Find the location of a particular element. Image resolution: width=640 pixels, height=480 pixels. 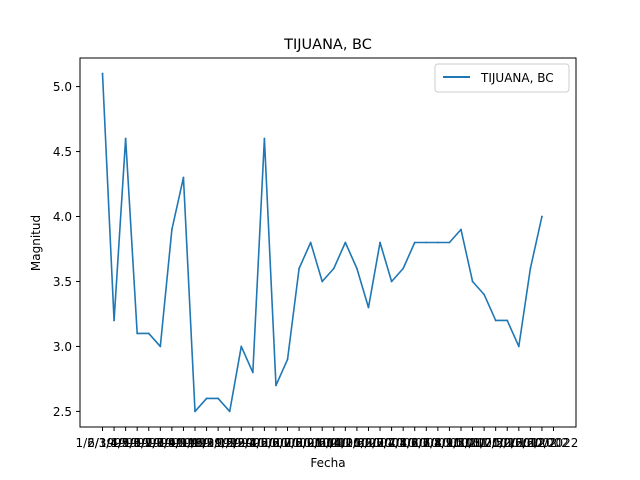

y-tick-label: 5.0 is located at coordinates (62, 87).